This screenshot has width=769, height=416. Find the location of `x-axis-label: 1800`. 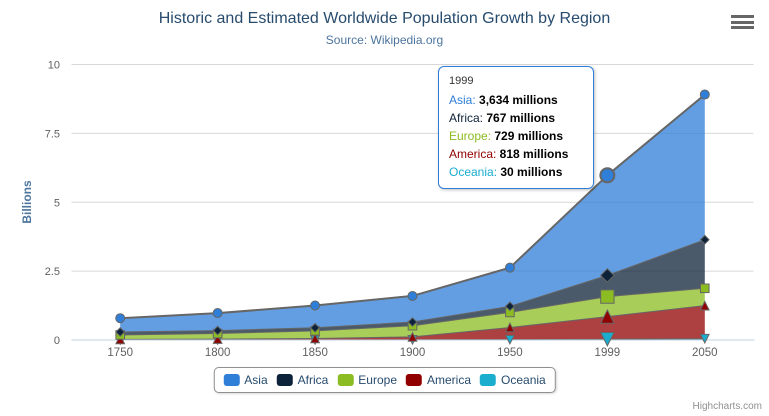

x-axis-label: 1800 is located at coordinates (218, 353).